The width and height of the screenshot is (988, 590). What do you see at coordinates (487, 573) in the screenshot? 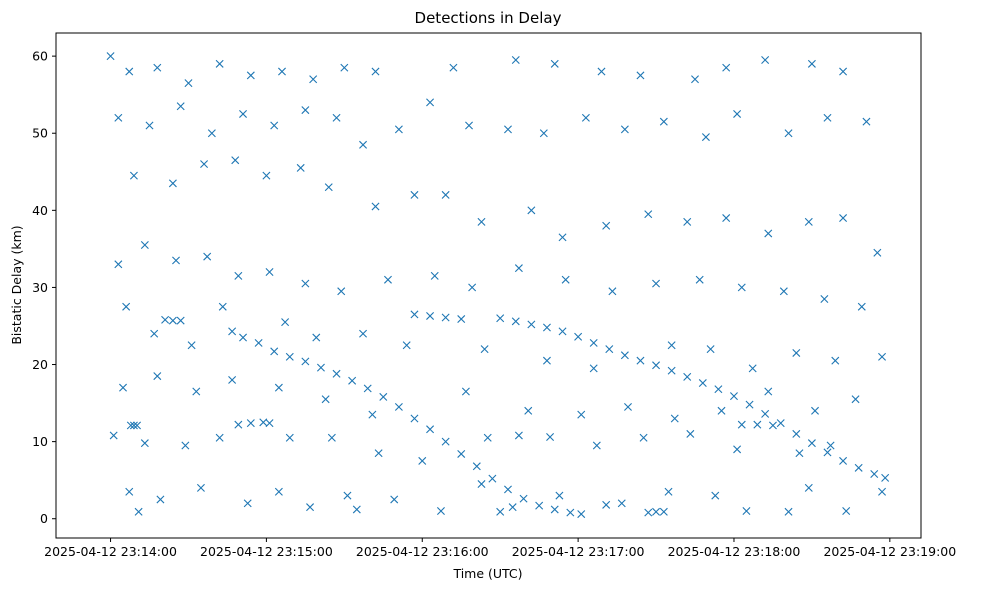
I see `x-axis-label: Time (UTC)` at bounding box center [487, 573].